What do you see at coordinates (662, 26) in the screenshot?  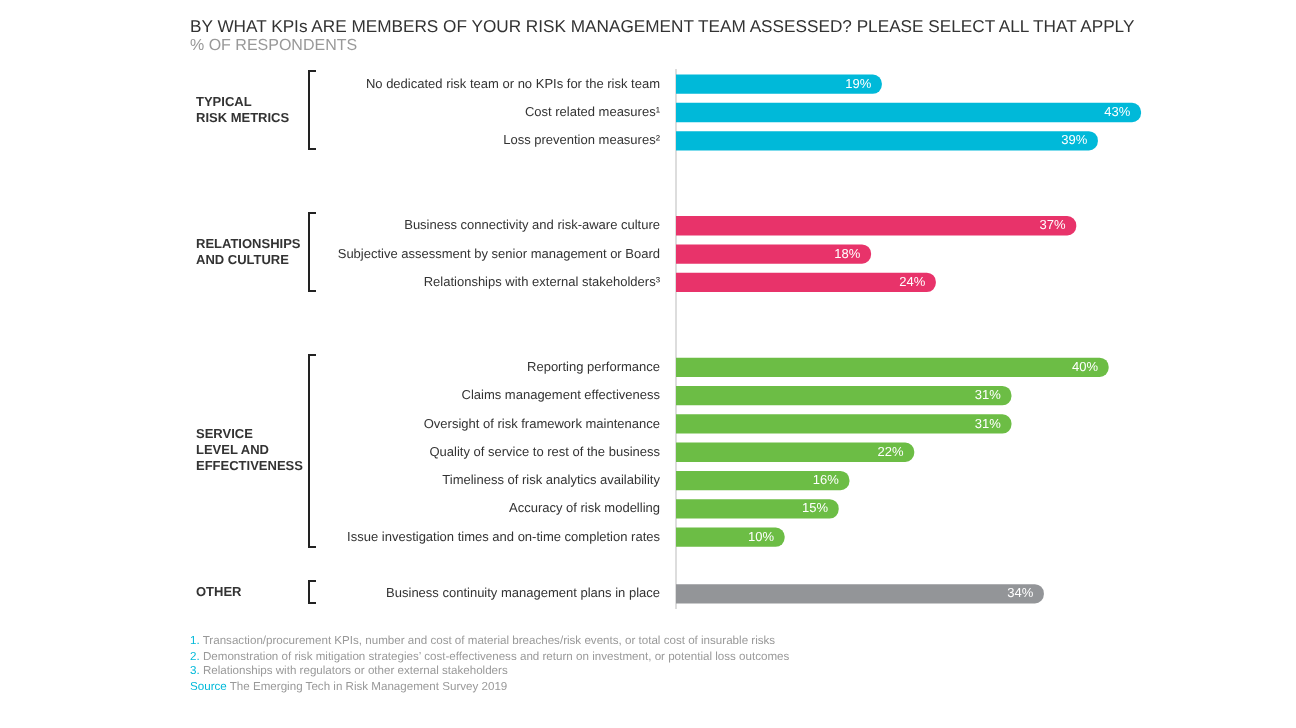 I see `chart-title: BY WHAT KPIs ARE MEMBERS OF YOUR RISK MANAGEMENT TEAM ASSESSED? PLEASE SELECT ALL THAT APPLY` at bounding box center [662, 26].